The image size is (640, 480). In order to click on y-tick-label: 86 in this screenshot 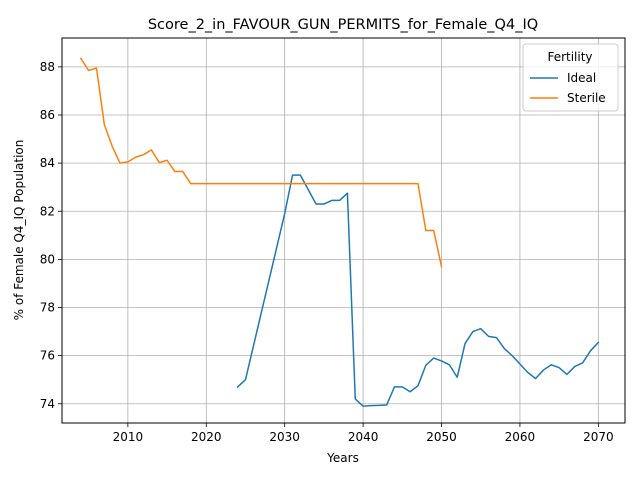, I will do `click(47, 115)`.